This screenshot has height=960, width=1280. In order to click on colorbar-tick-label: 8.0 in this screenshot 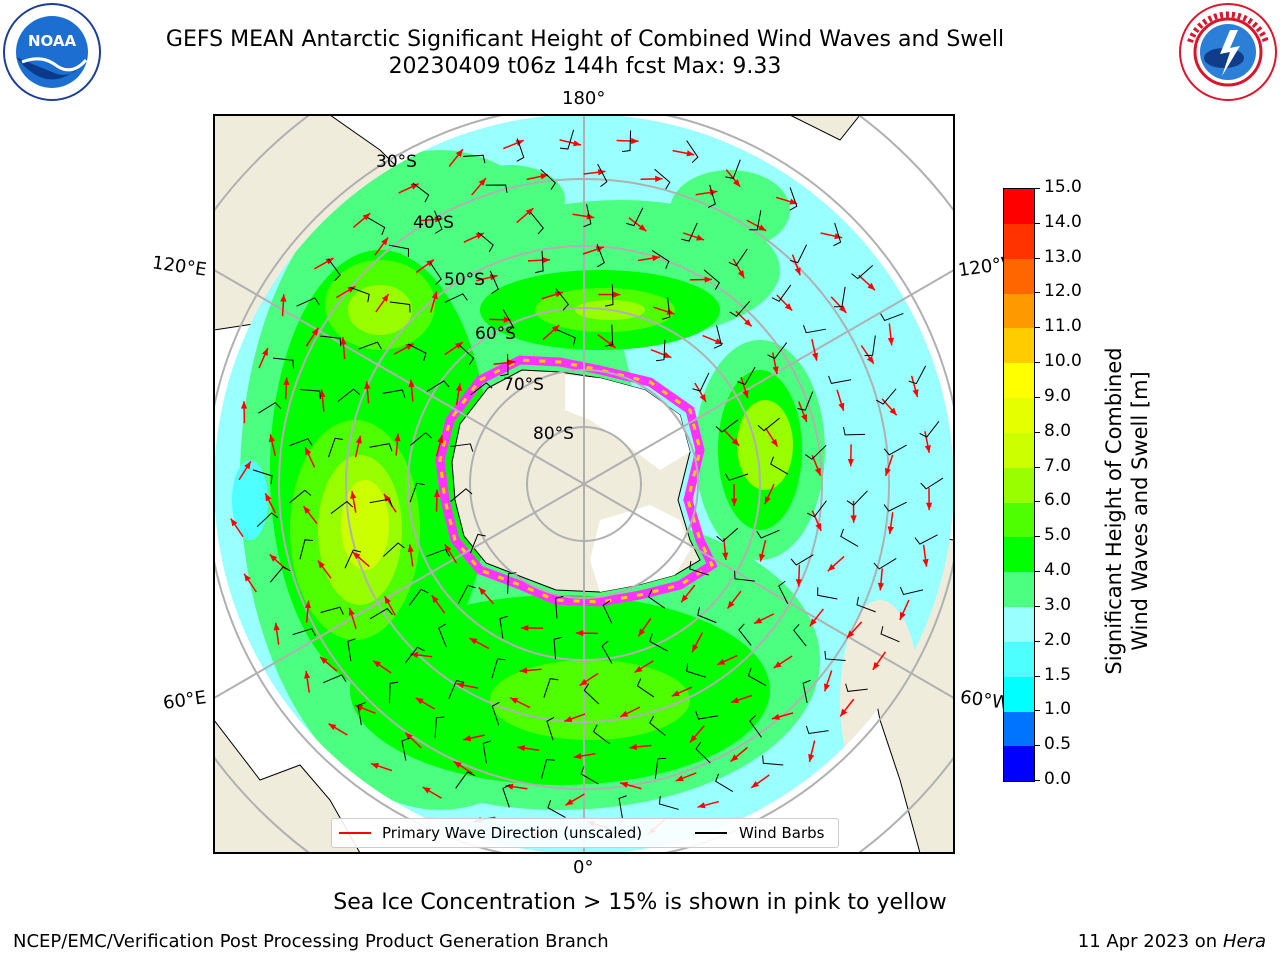, I will do `click(1058, 430)`.